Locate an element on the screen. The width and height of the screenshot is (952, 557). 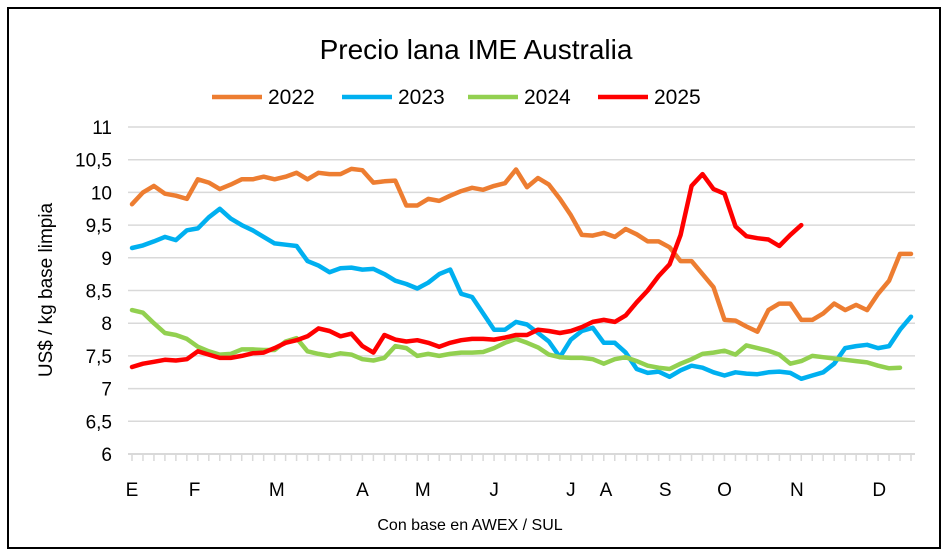
y-tick-label: 11 is located at coordinates (102, 128).